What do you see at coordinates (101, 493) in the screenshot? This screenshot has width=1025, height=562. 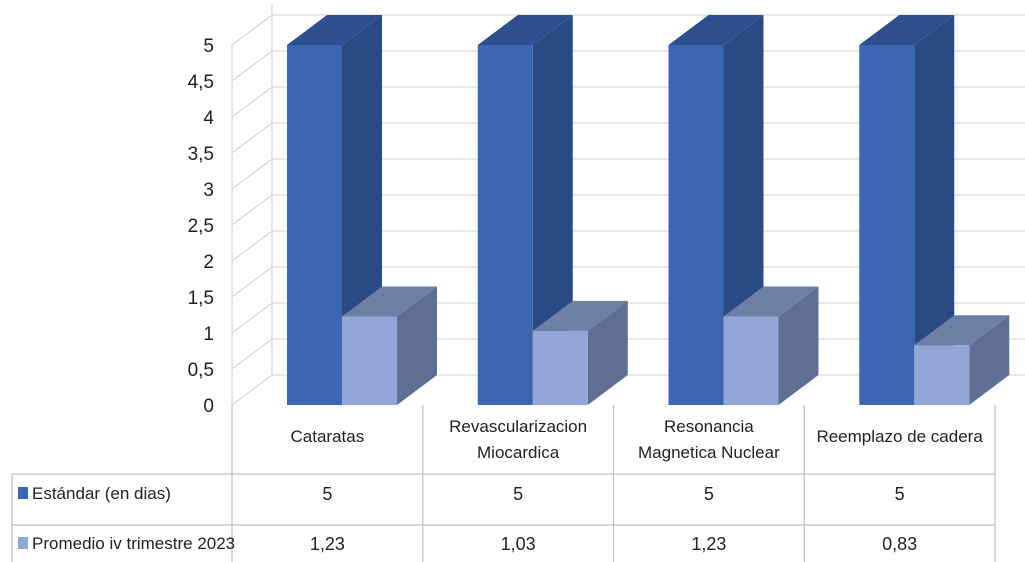 I see `legend-label: Estándar (en dias)` at bounding box center [101, 493].